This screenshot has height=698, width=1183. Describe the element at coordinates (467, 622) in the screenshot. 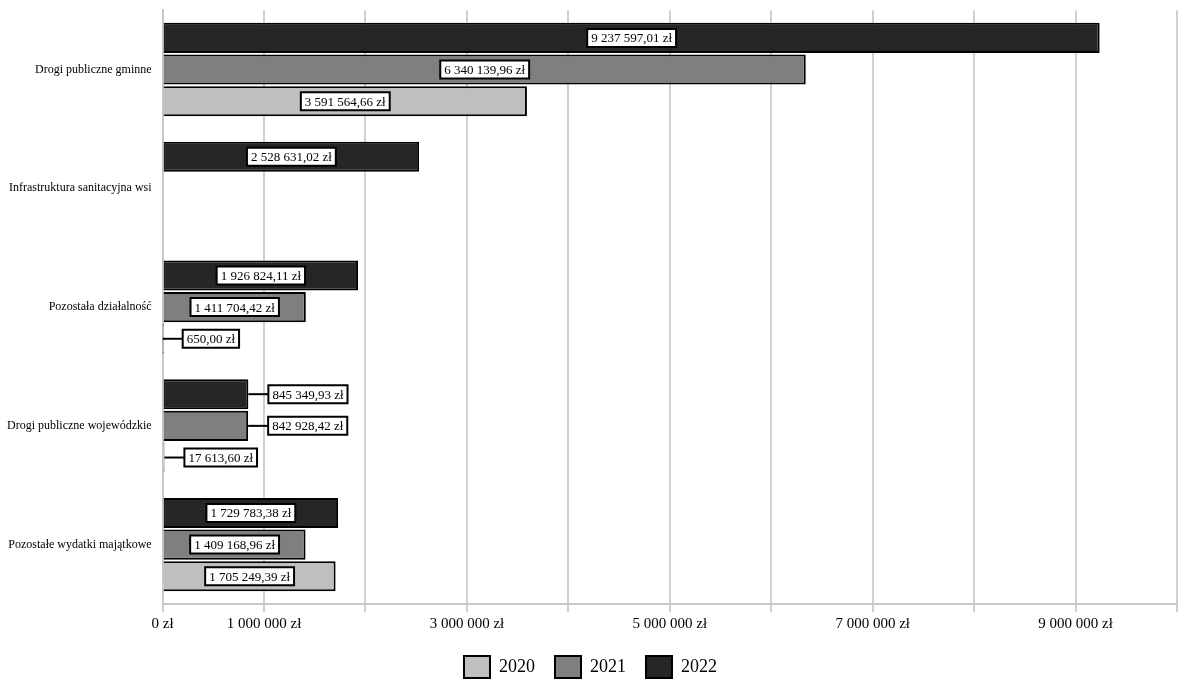

I see `x-tick-label: 3 000 000 zł` at that location.